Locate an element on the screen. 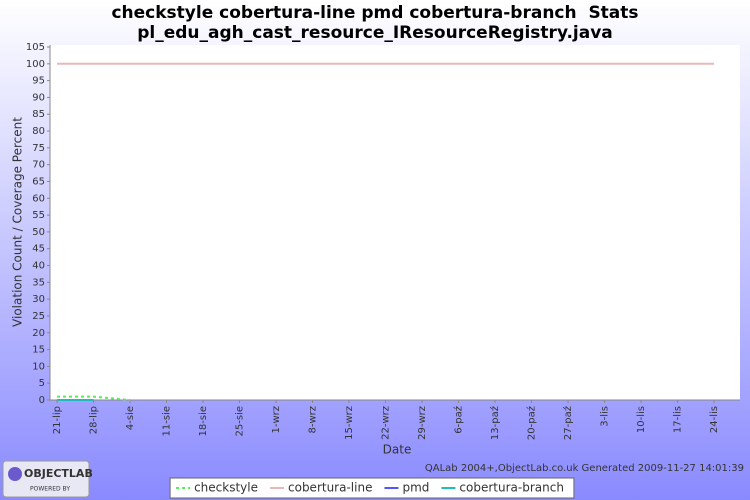  x-tick-label: 22-wrz is located at coordinates (386, 423).